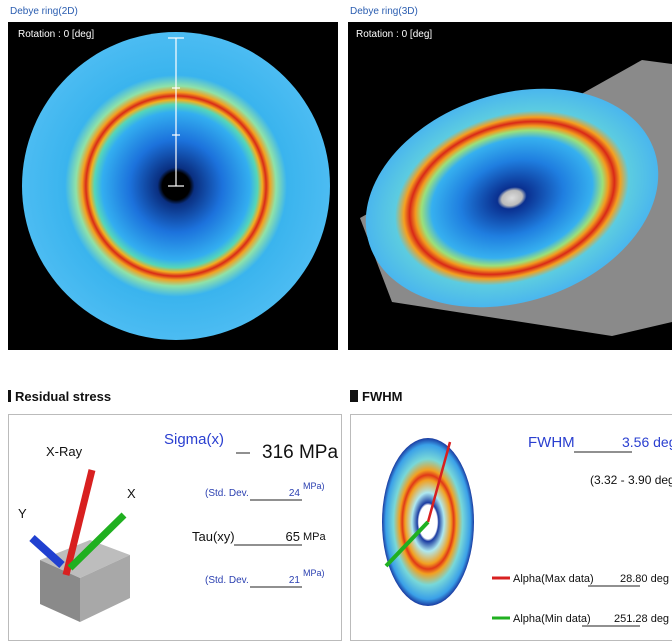 Image resolution: width=672 pixels, height=642 pixels. What do you see at coordinates (382, 396) in the screenshot?
I see `section-title: FWHM` at bounding box center [382, 396].